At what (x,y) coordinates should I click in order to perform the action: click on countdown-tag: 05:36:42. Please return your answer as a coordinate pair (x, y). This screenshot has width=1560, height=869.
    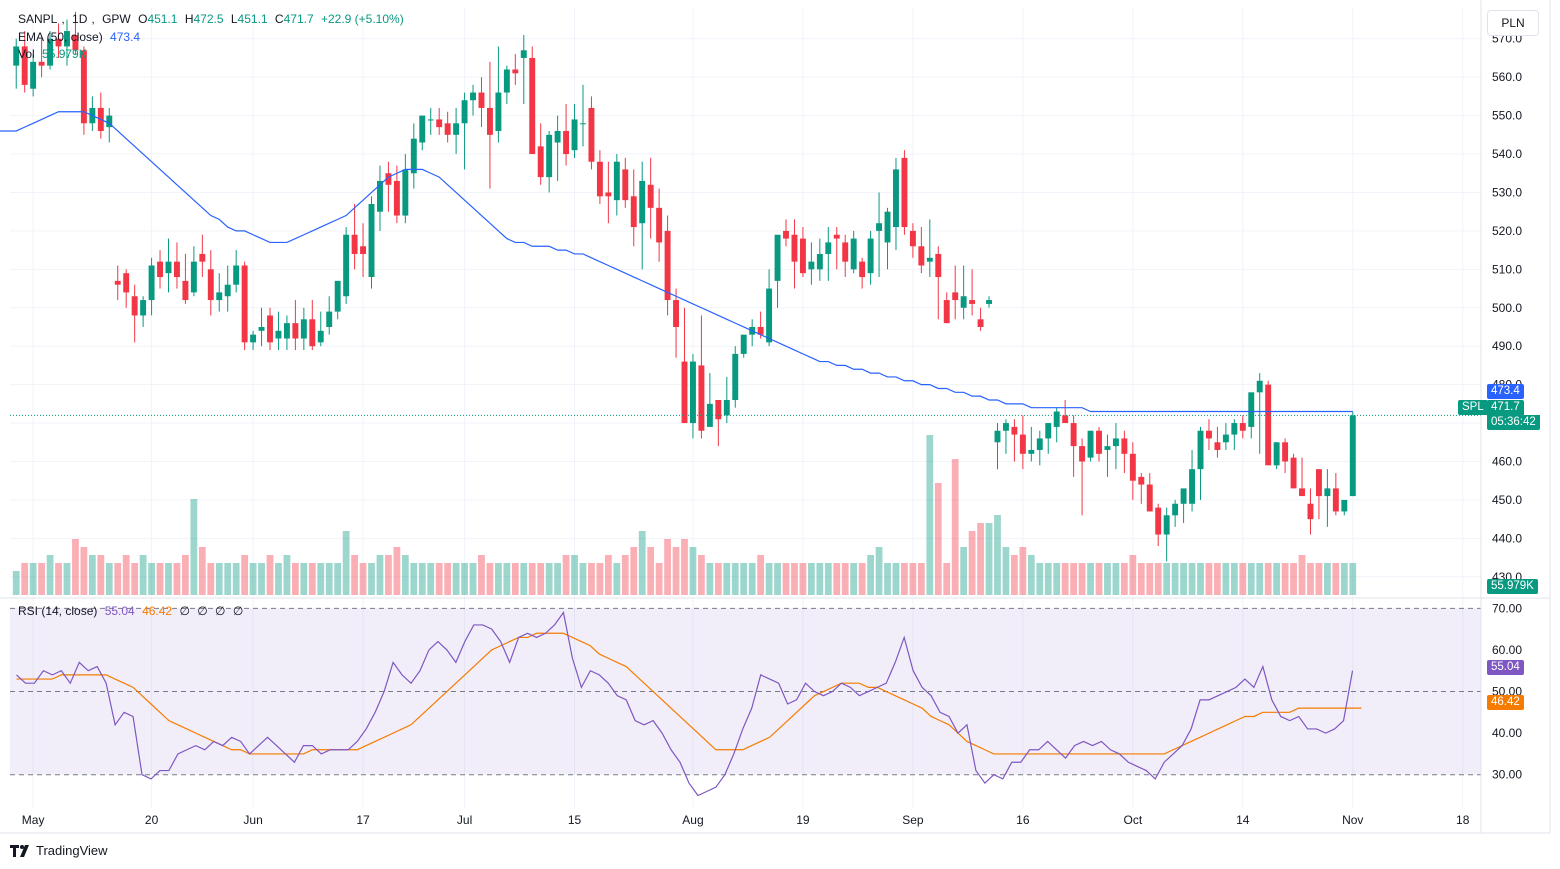
    Looking at the image, I should click on (1513, 422).